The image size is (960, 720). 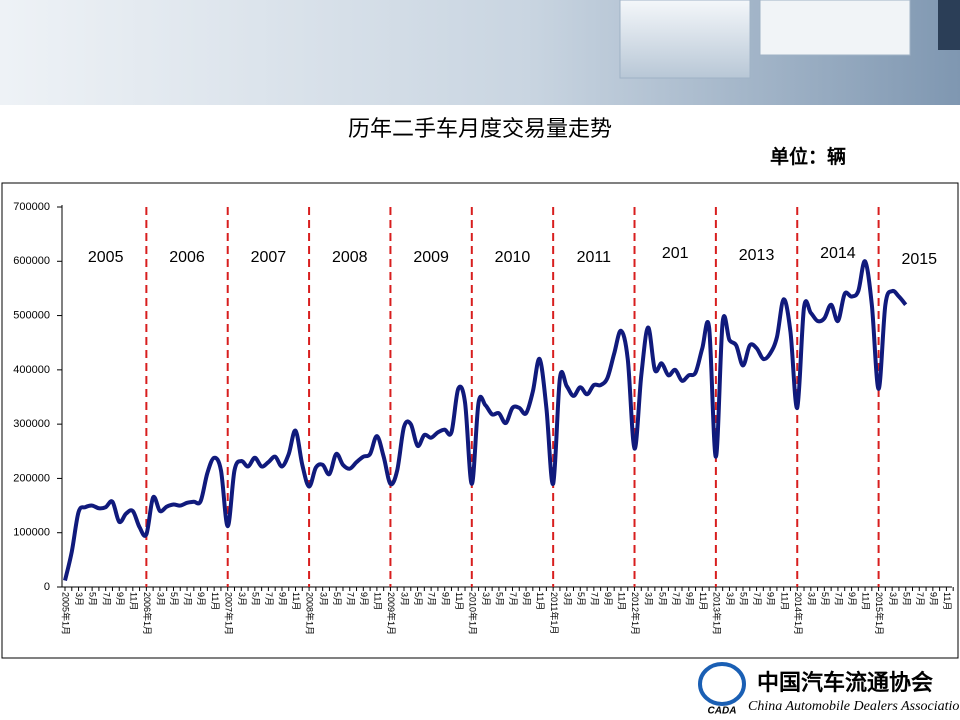 I want to click on x-tick-label: 2012年1月, so click(x=635, y=613).